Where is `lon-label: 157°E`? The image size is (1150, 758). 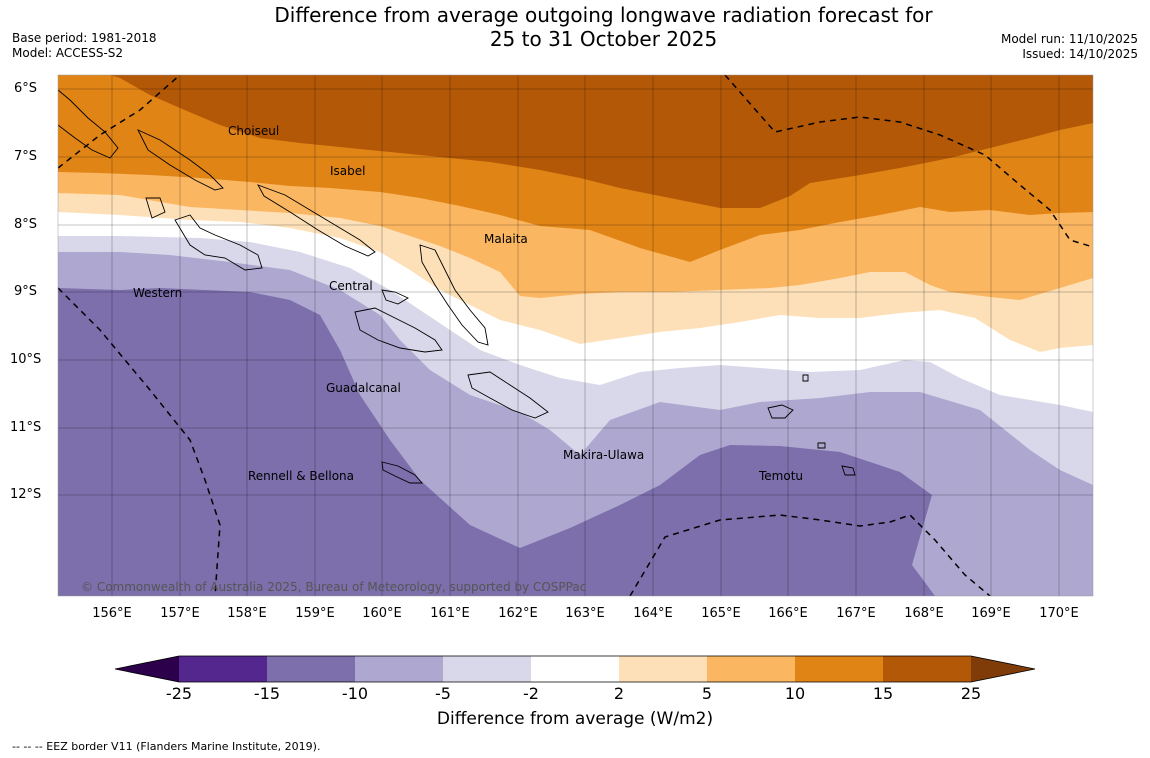 lon-label: 157°E is located at coordinates (180, 613).